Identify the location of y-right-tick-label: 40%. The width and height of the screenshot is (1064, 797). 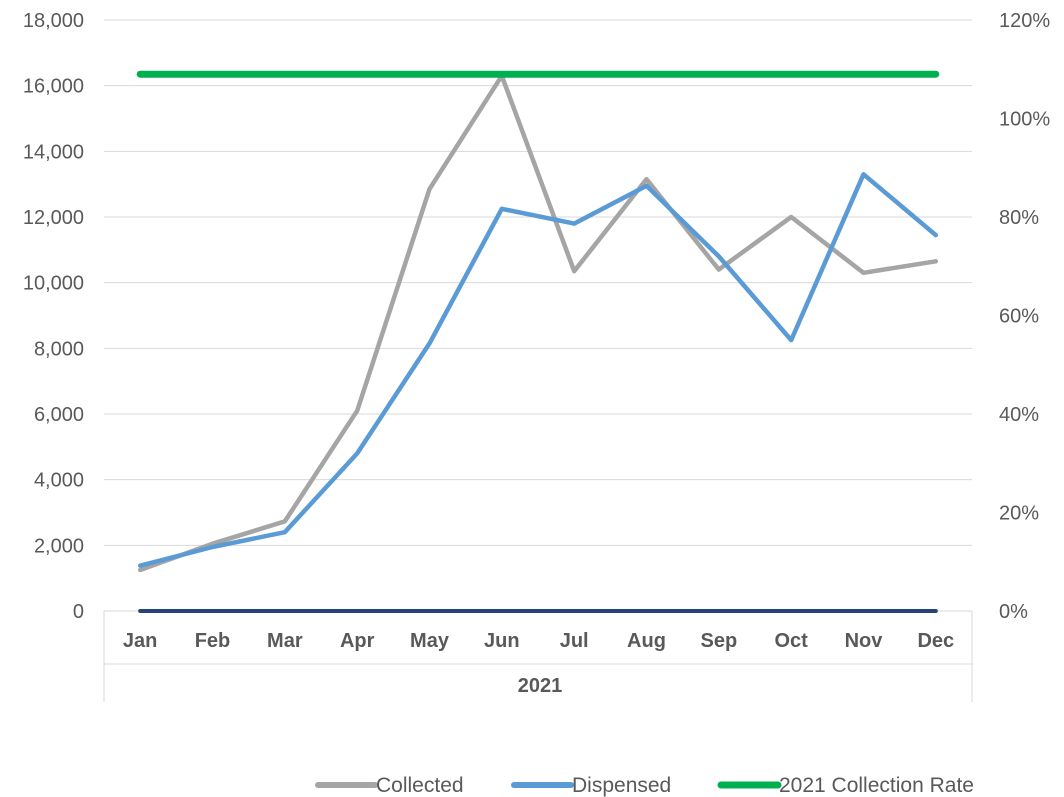
(1019, 415).